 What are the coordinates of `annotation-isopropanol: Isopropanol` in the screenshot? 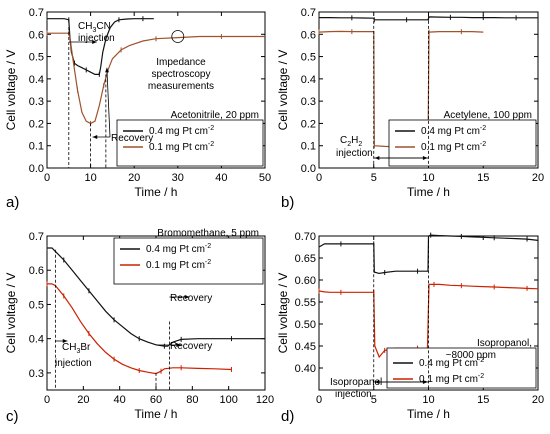 It's located at (356, 382).